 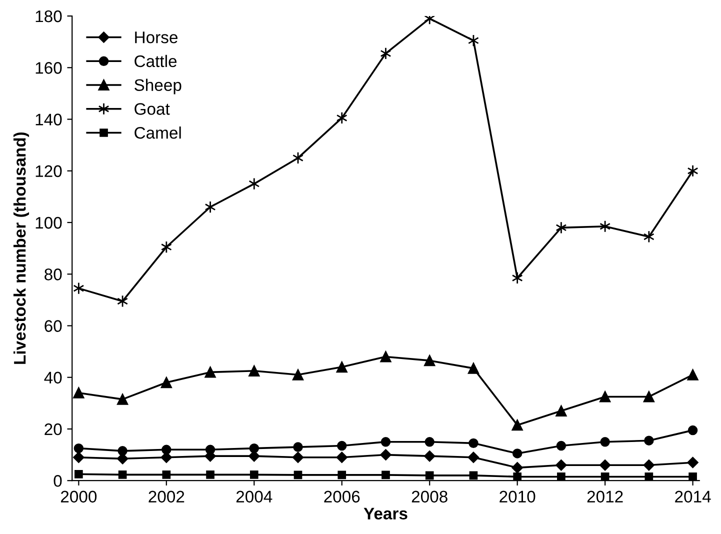 I want to click on x-axis-title: Years, so click(x=386, y=514).